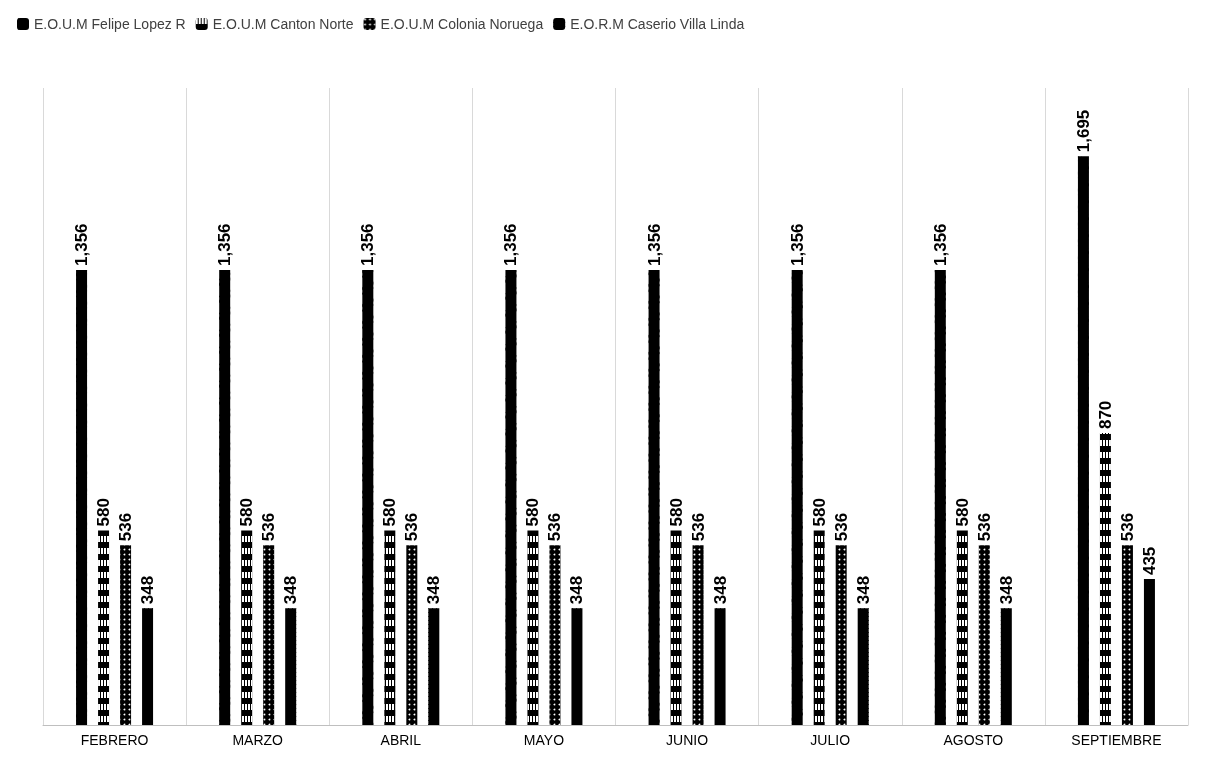 The height and width of the screenshot is (780, 1217). What do you see at coordinates (1083, 131) in the screenshot?
I see `data-label: 1,695` at bounding box center [1083, 131].